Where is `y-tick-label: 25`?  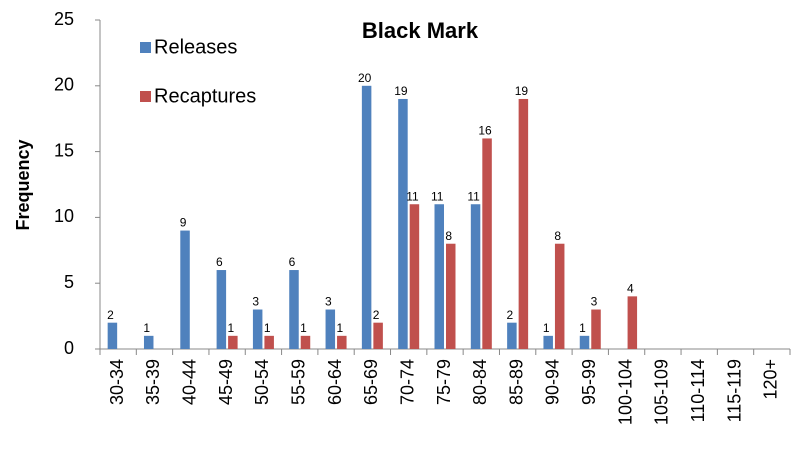 y-tick-label: 25 is located at coordinates (64, 19).